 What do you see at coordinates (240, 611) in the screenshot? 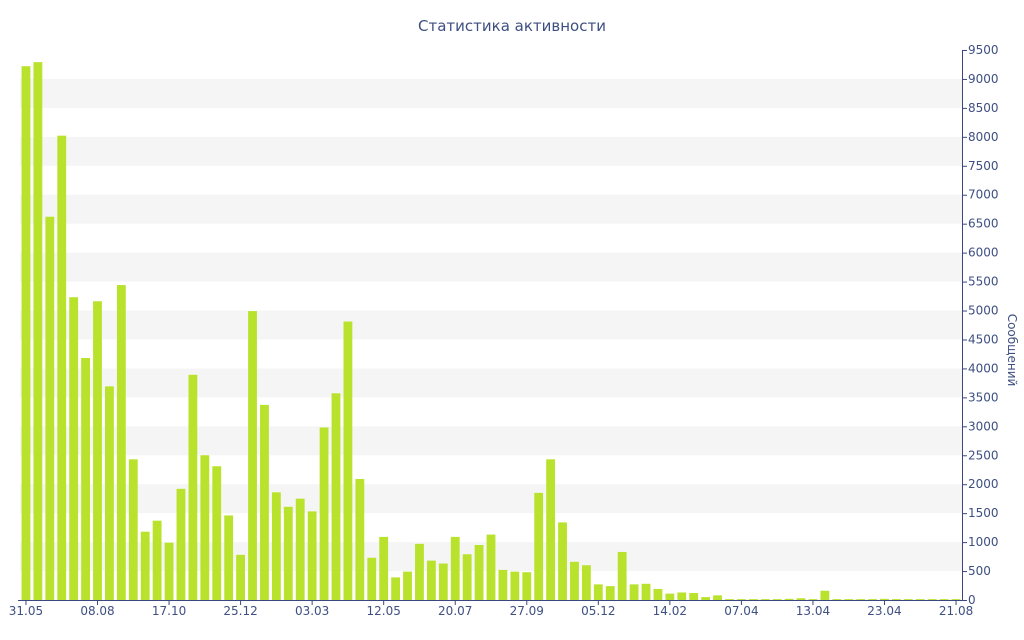
I see `x-tick-label: 25.12` at bounding box center [240, 611].